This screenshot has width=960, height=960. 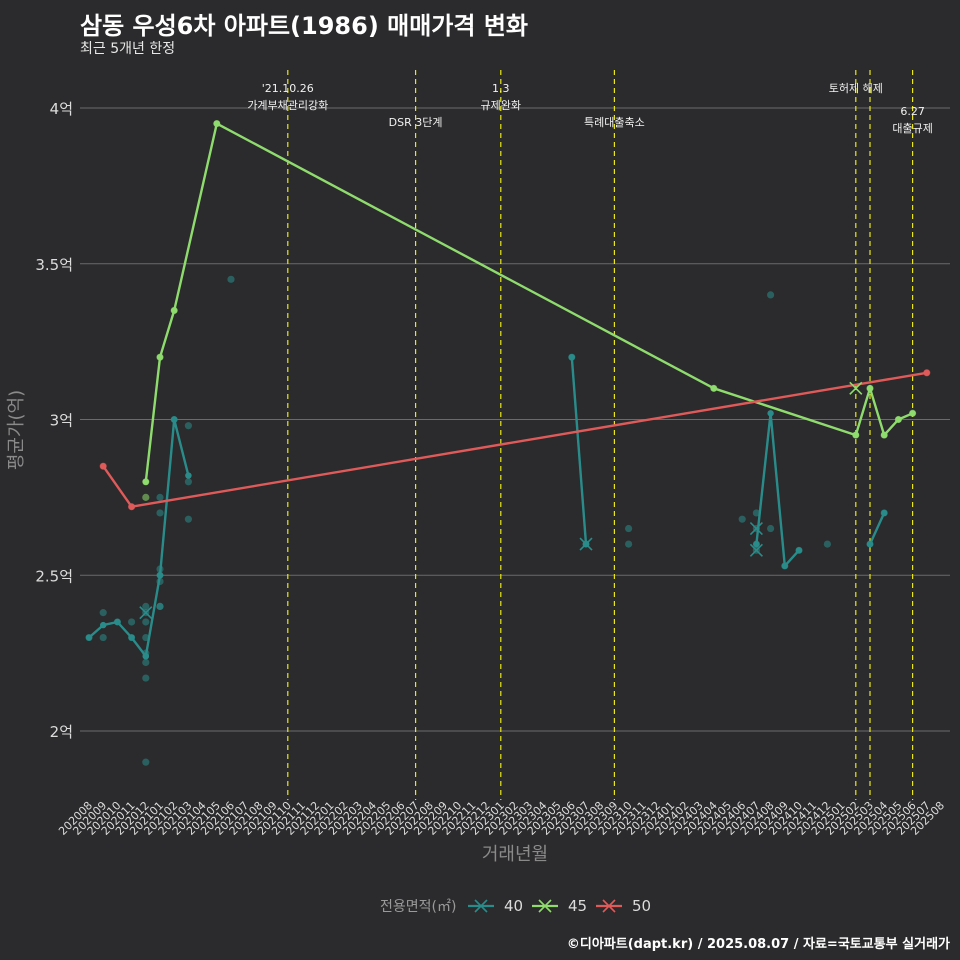 I want to click on event-label: 6.27, so click(x=912, y=111).